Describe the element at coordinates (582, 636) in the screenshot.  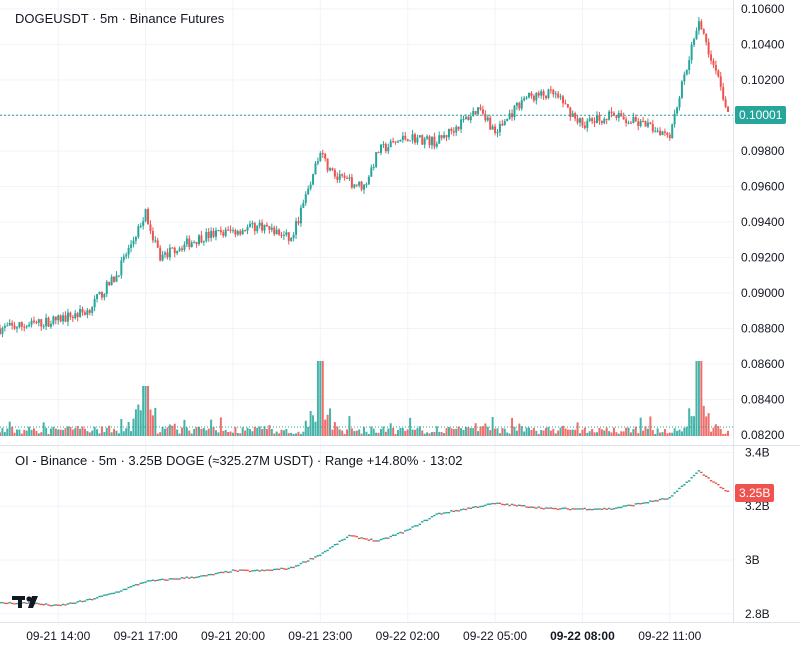
I see `time-tick-label: 09-22 08:00` at that location.